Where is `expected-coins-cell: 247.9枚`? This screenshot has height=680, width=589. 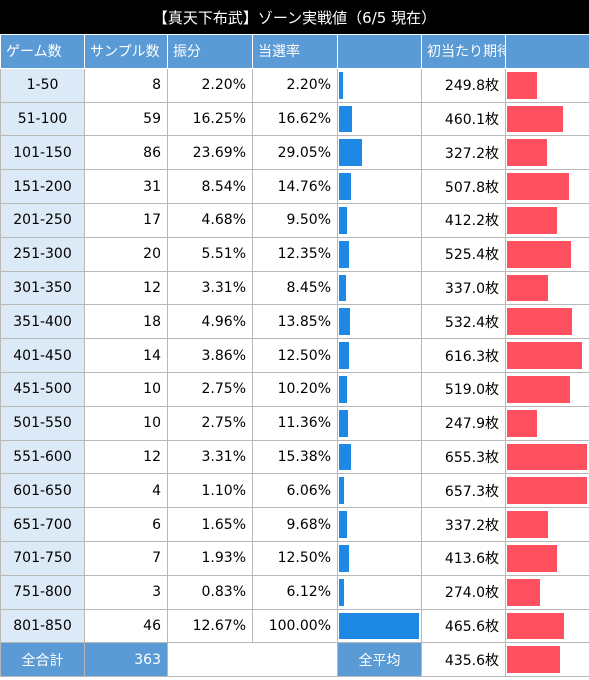
expected-coins-cell: 247.9枚 is located at coordinates (463, 423).